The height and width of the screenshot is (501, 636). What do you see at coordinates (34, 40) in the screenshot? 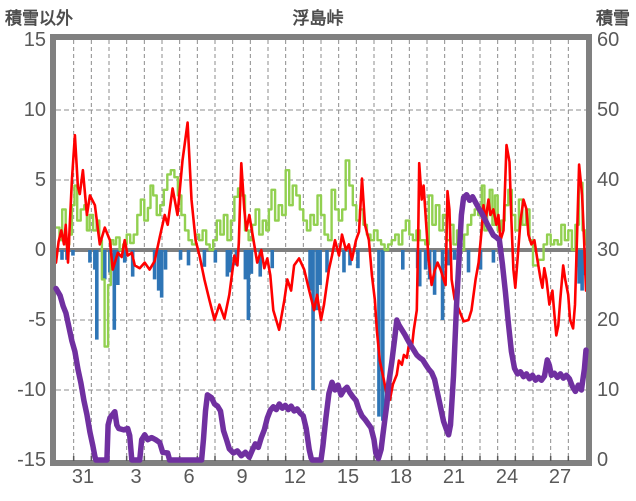
I see `left-axis-tick: 15` at bounding box center [34, 40].